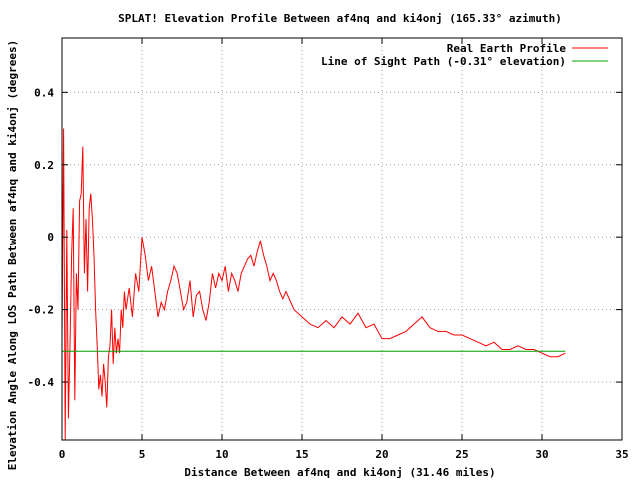 Image resolution: width=640 pixels, height=480 pixels. Describe the element at coordinates (50, 237) in the screenshot. I see `y-tick-label: 0` at that location.